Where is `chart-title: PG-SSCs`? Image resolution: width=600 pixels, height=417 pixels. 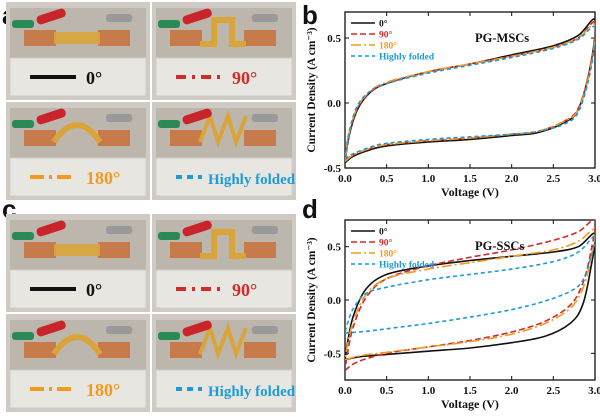 chart-title: PG-SSCs is located at coordinates (499, 246).